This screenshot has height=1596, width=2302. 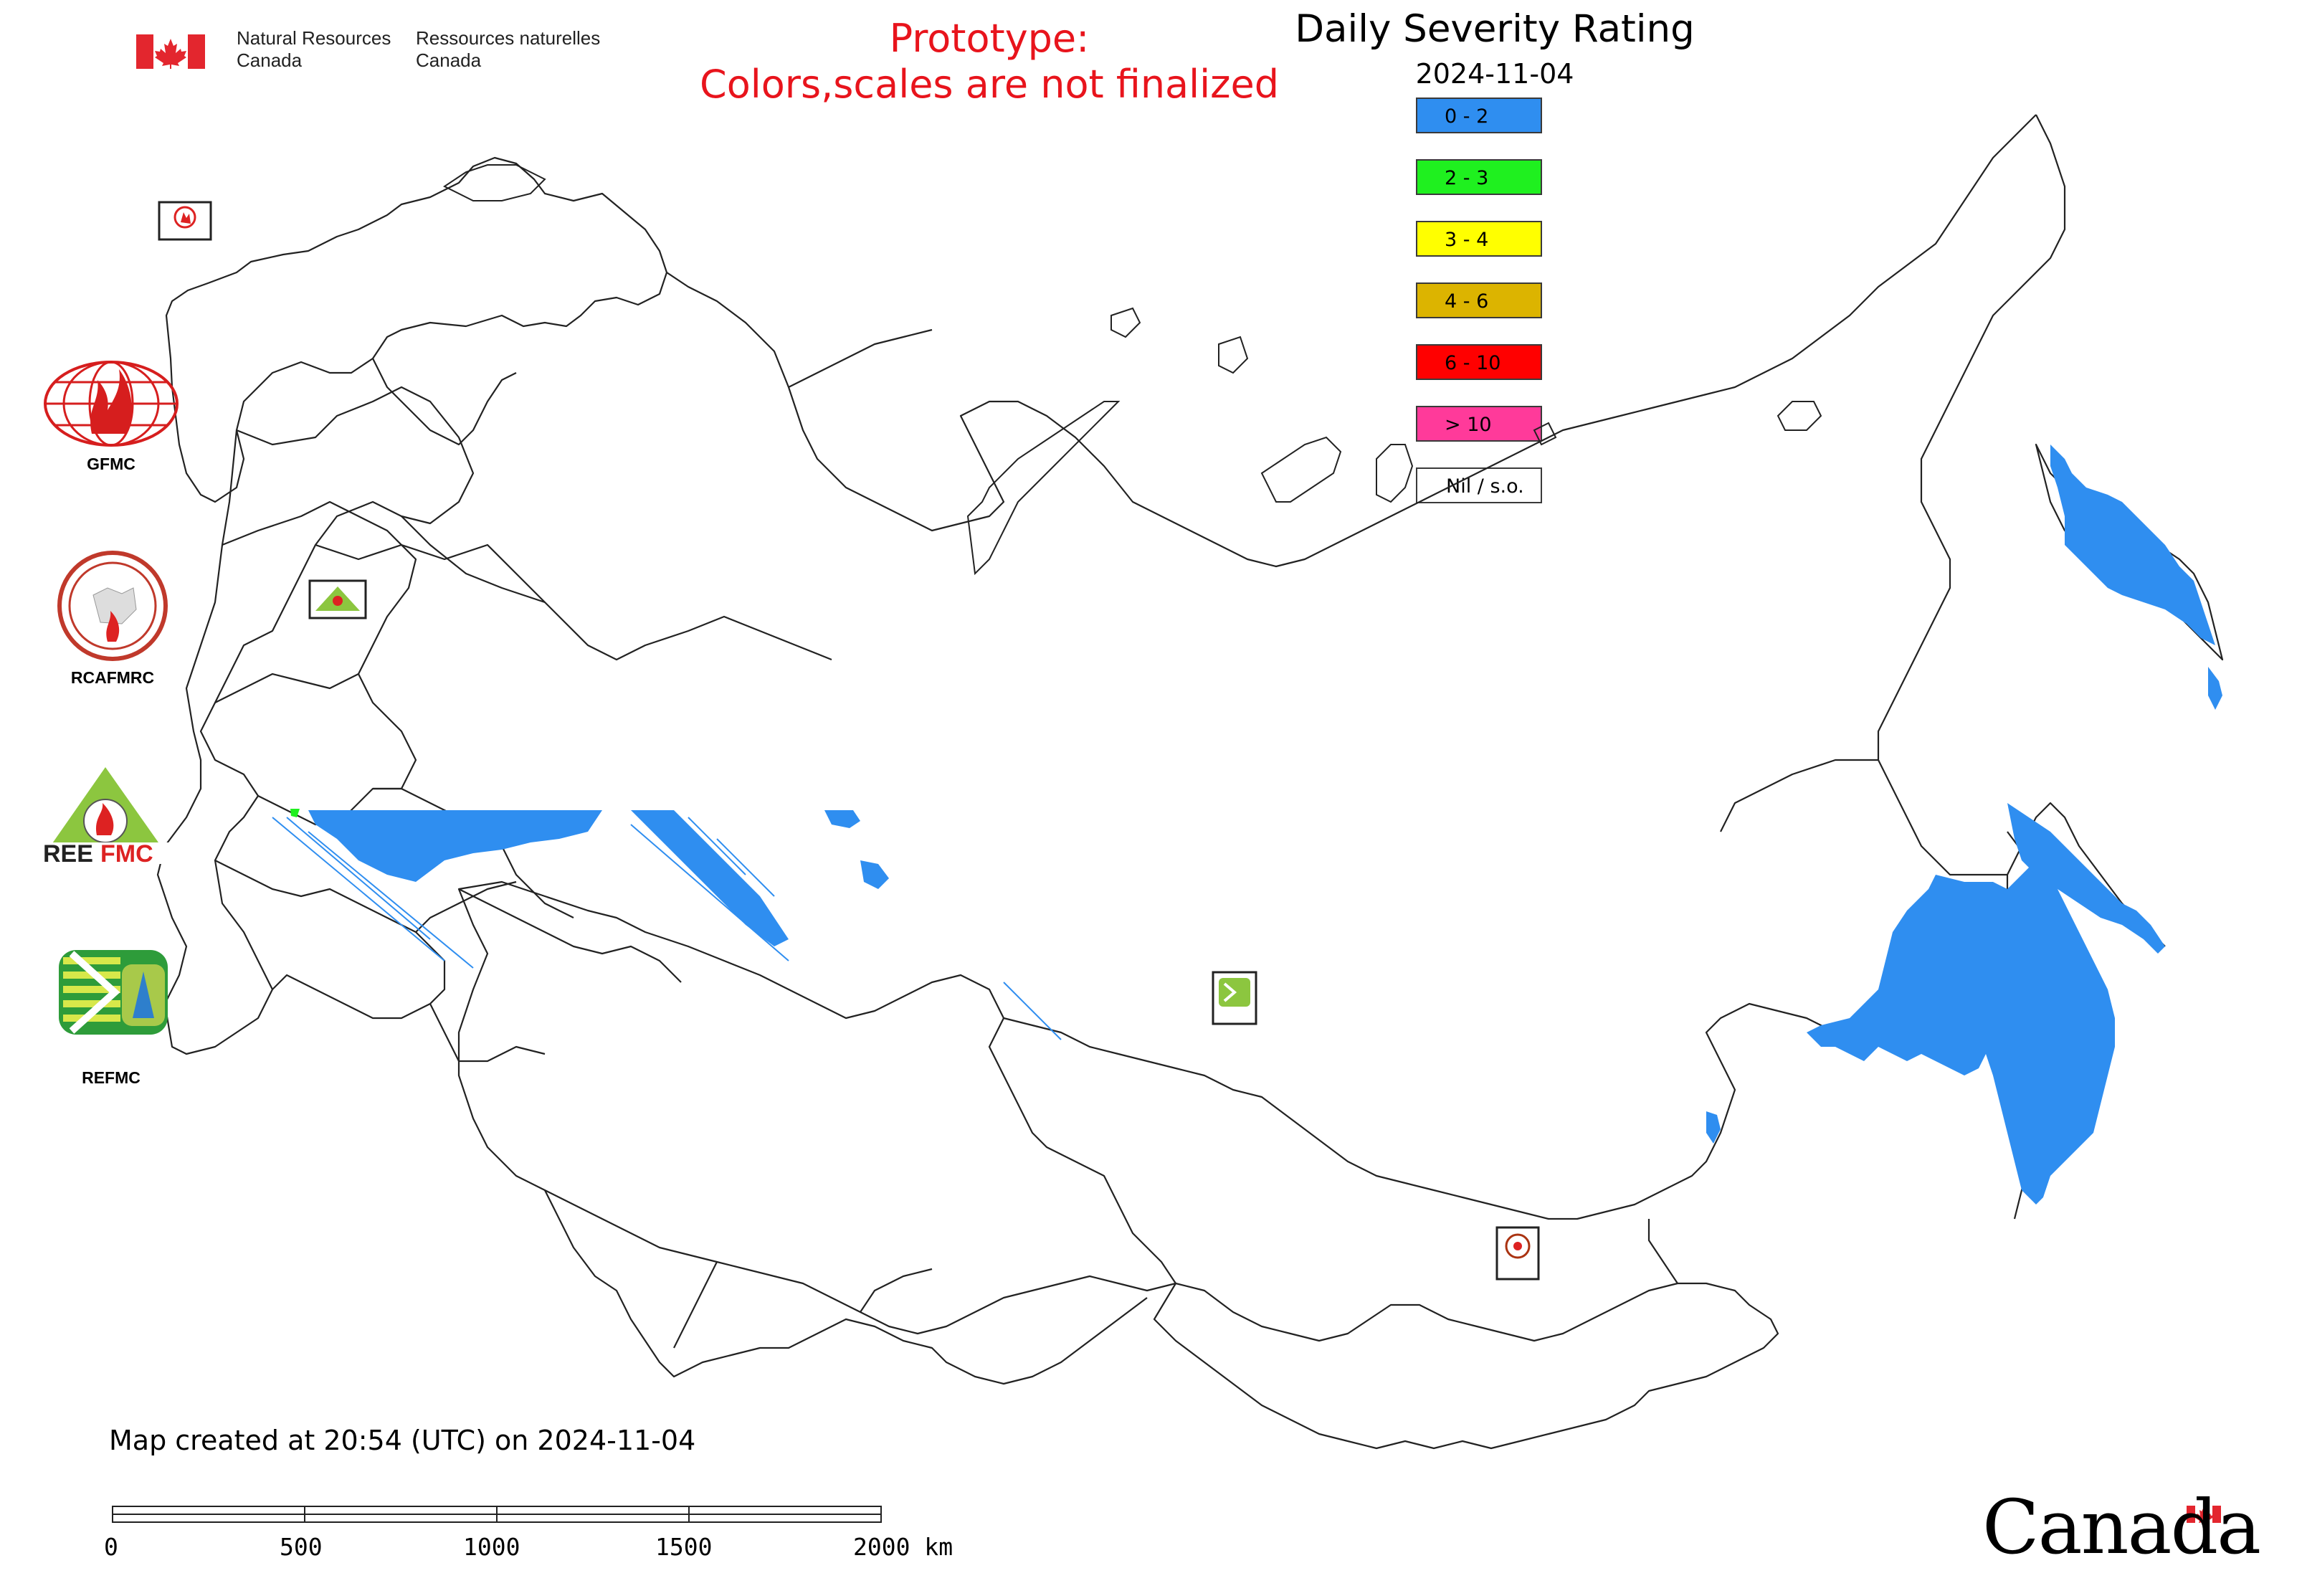 What do you see at coordinates (113, 606) in the screenshot?
I see `rcafmrc-logo` at bounding box center [113, 606].